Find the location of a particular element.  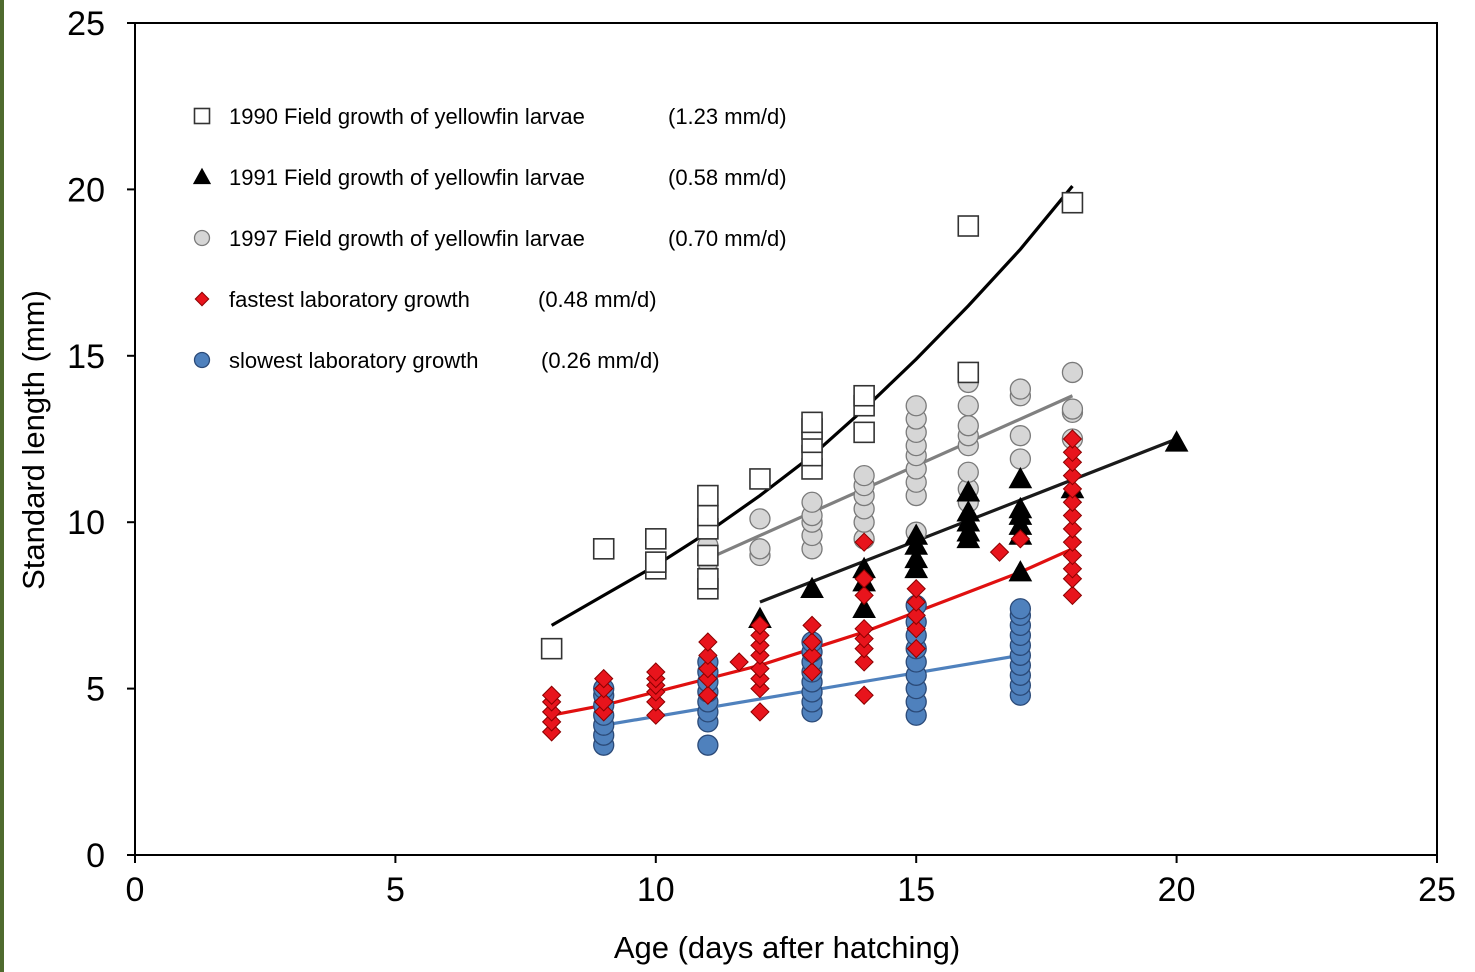

x-tick-label: 0 is located at coordinates (135, 890).